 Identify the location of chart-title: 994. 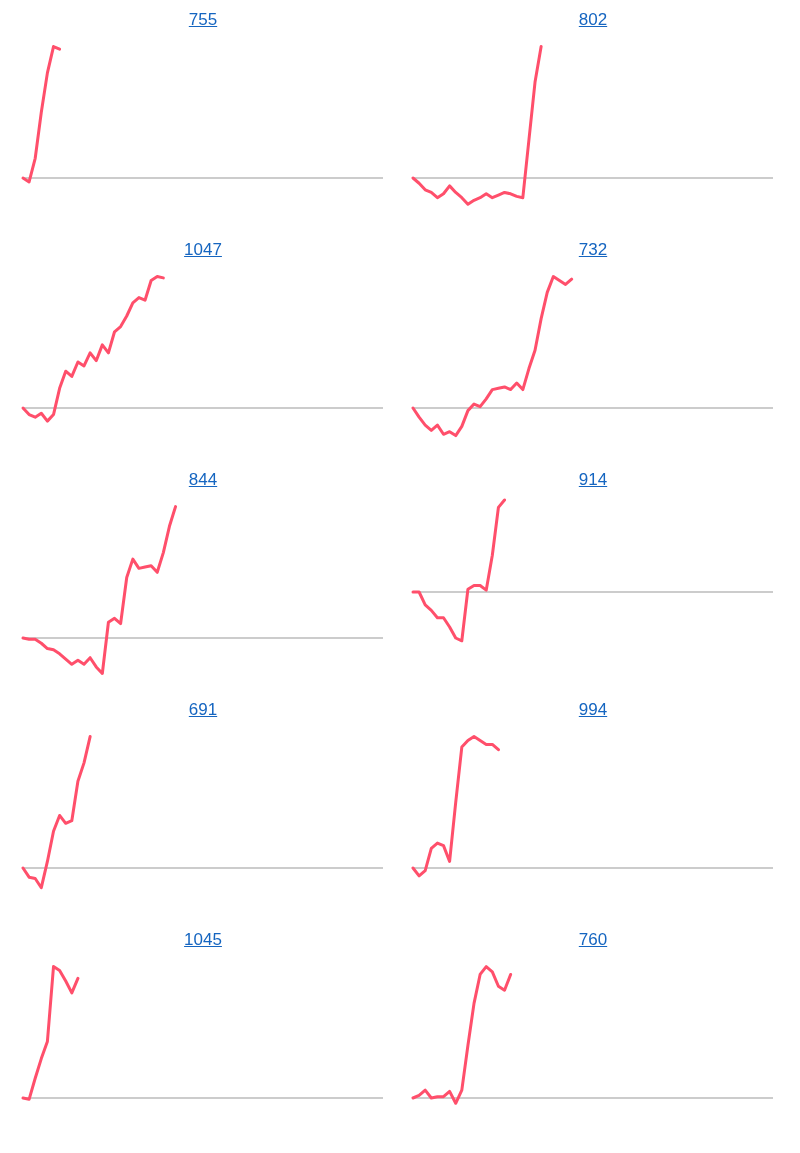
(593, 710).